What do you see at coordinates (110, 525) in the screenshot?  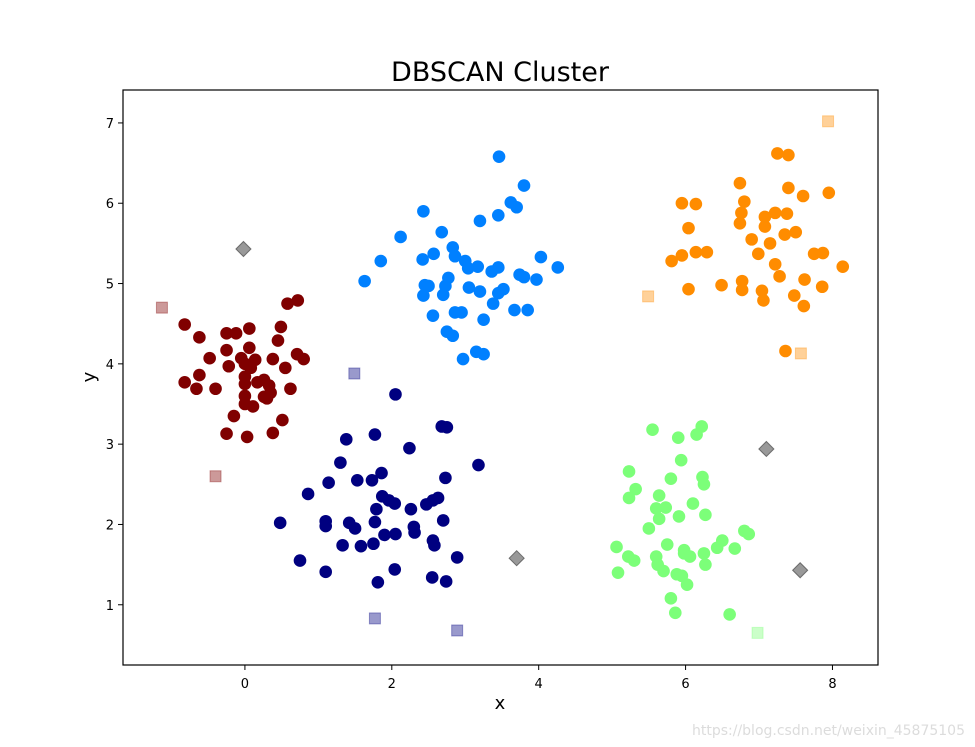 I see `y-tick-label: 2` at bounding box center [110, 525].